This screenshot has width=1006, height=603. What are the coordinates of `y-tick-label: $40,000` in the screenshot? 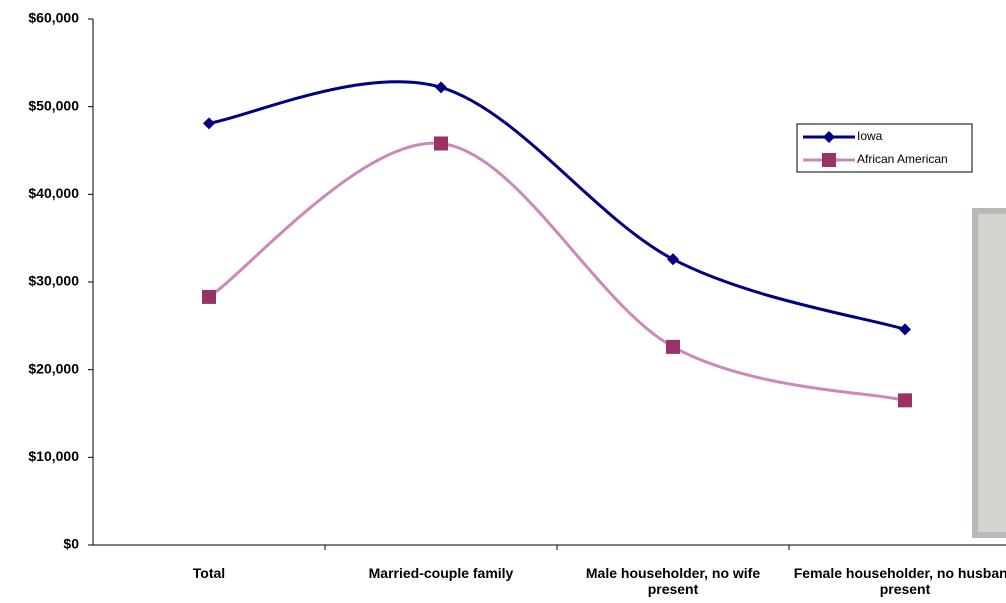 It's located at (53, 193).